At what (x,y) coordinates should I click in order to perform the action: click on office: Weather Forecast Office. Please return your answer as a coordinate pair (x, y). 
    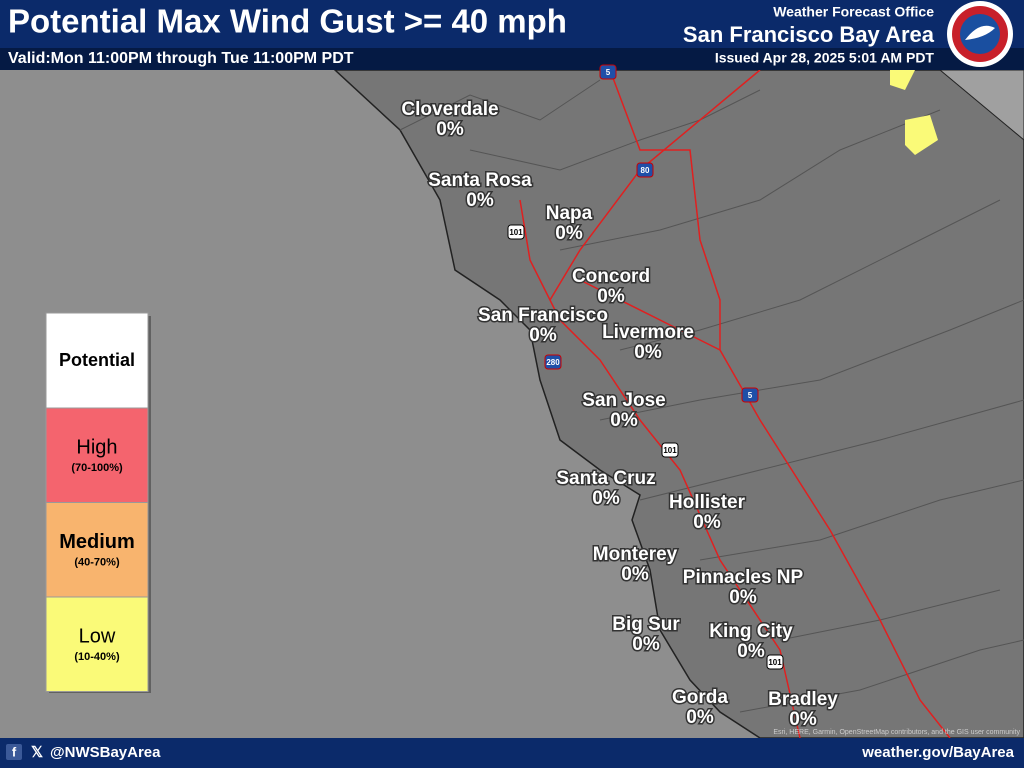
    Looking at the image, I should click on (853, 12).